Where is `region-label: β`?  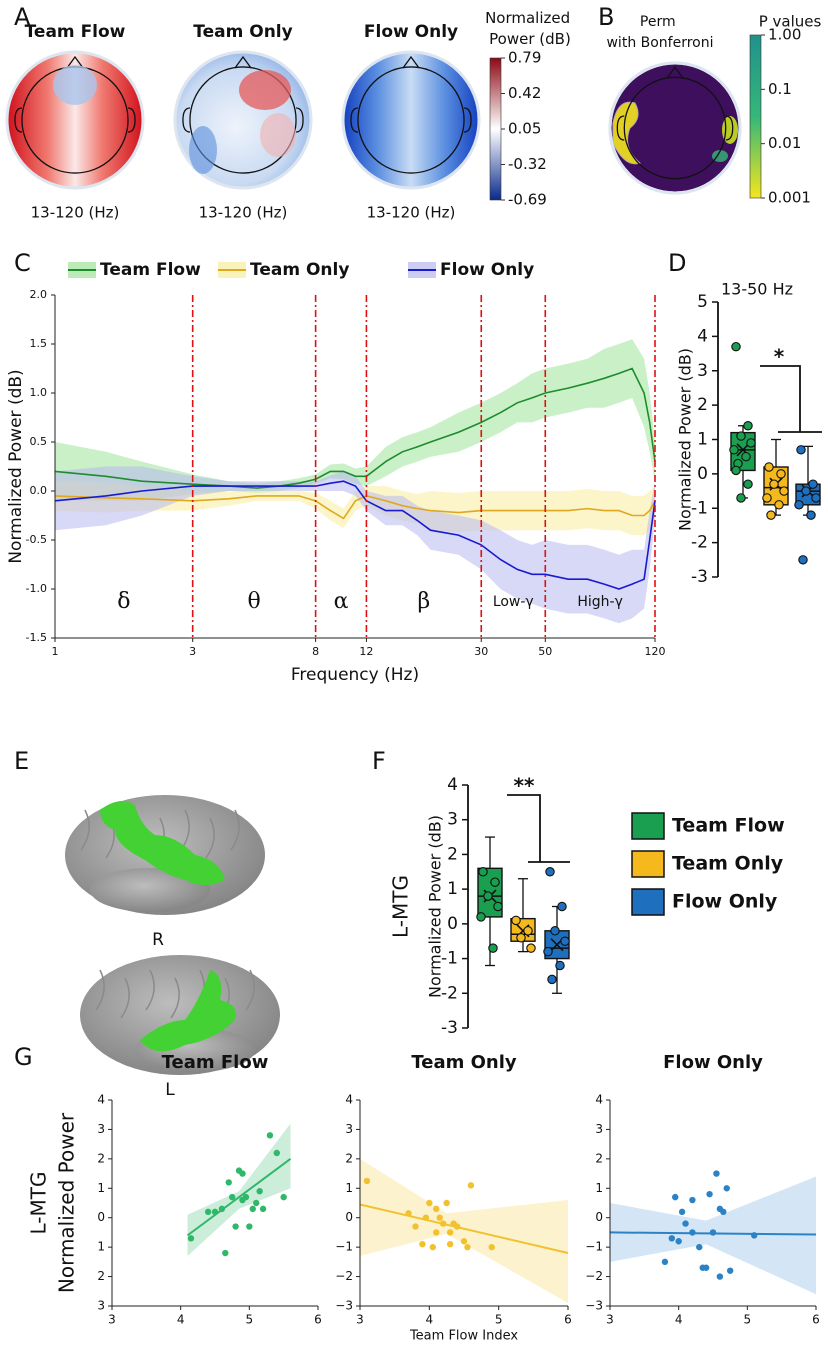
region-label: β is located at coordinates (423, 601).